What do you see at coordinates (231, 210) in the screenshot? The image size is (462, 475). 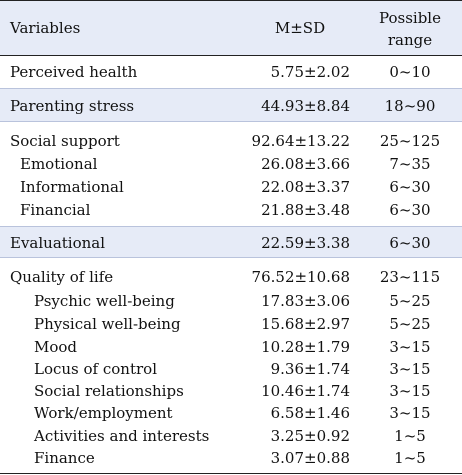 I see `table-row: Financial 21.88±3.48 6~30` at bounding box center [231, 210].